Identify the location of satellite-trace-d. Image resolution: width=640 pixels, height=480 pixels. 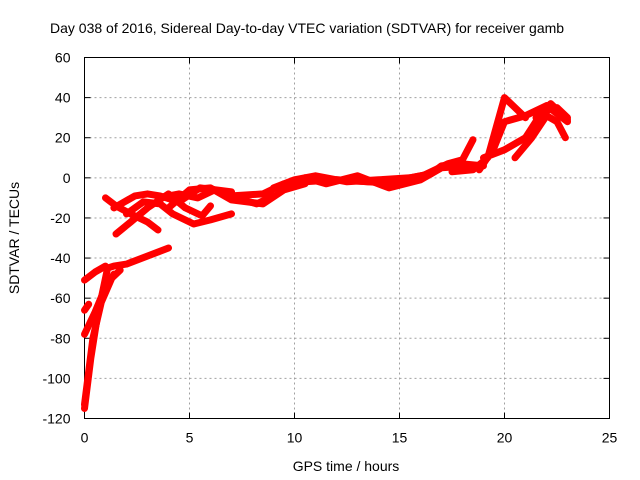
(87, 307).